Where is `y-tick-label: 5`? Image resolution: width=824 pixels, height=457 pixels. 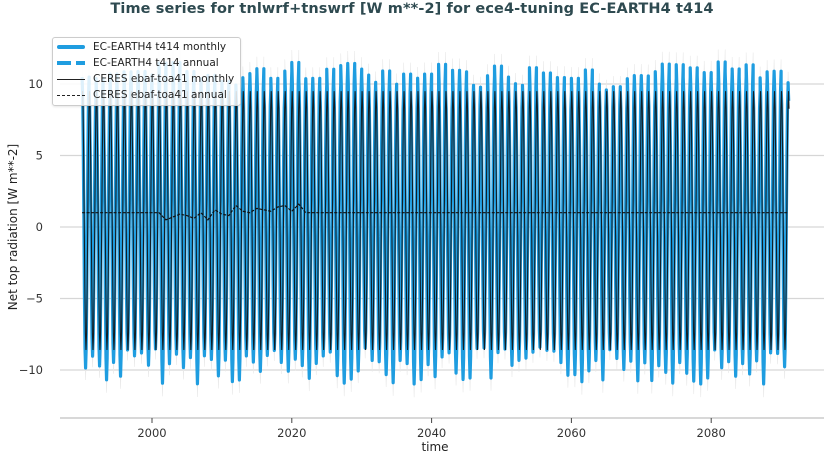 y-tick-label: 5 is located at coordinates (39, 156).